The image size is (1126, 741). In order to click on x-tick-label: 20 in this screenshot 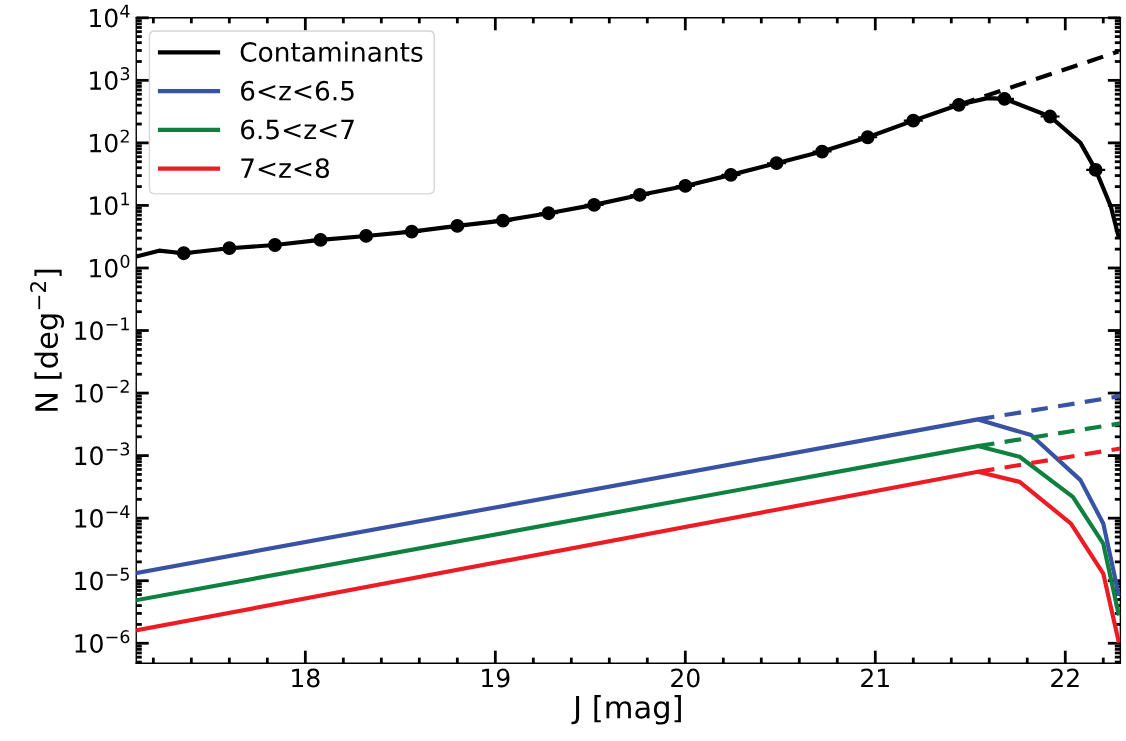, I will do `click(685, 678)`.